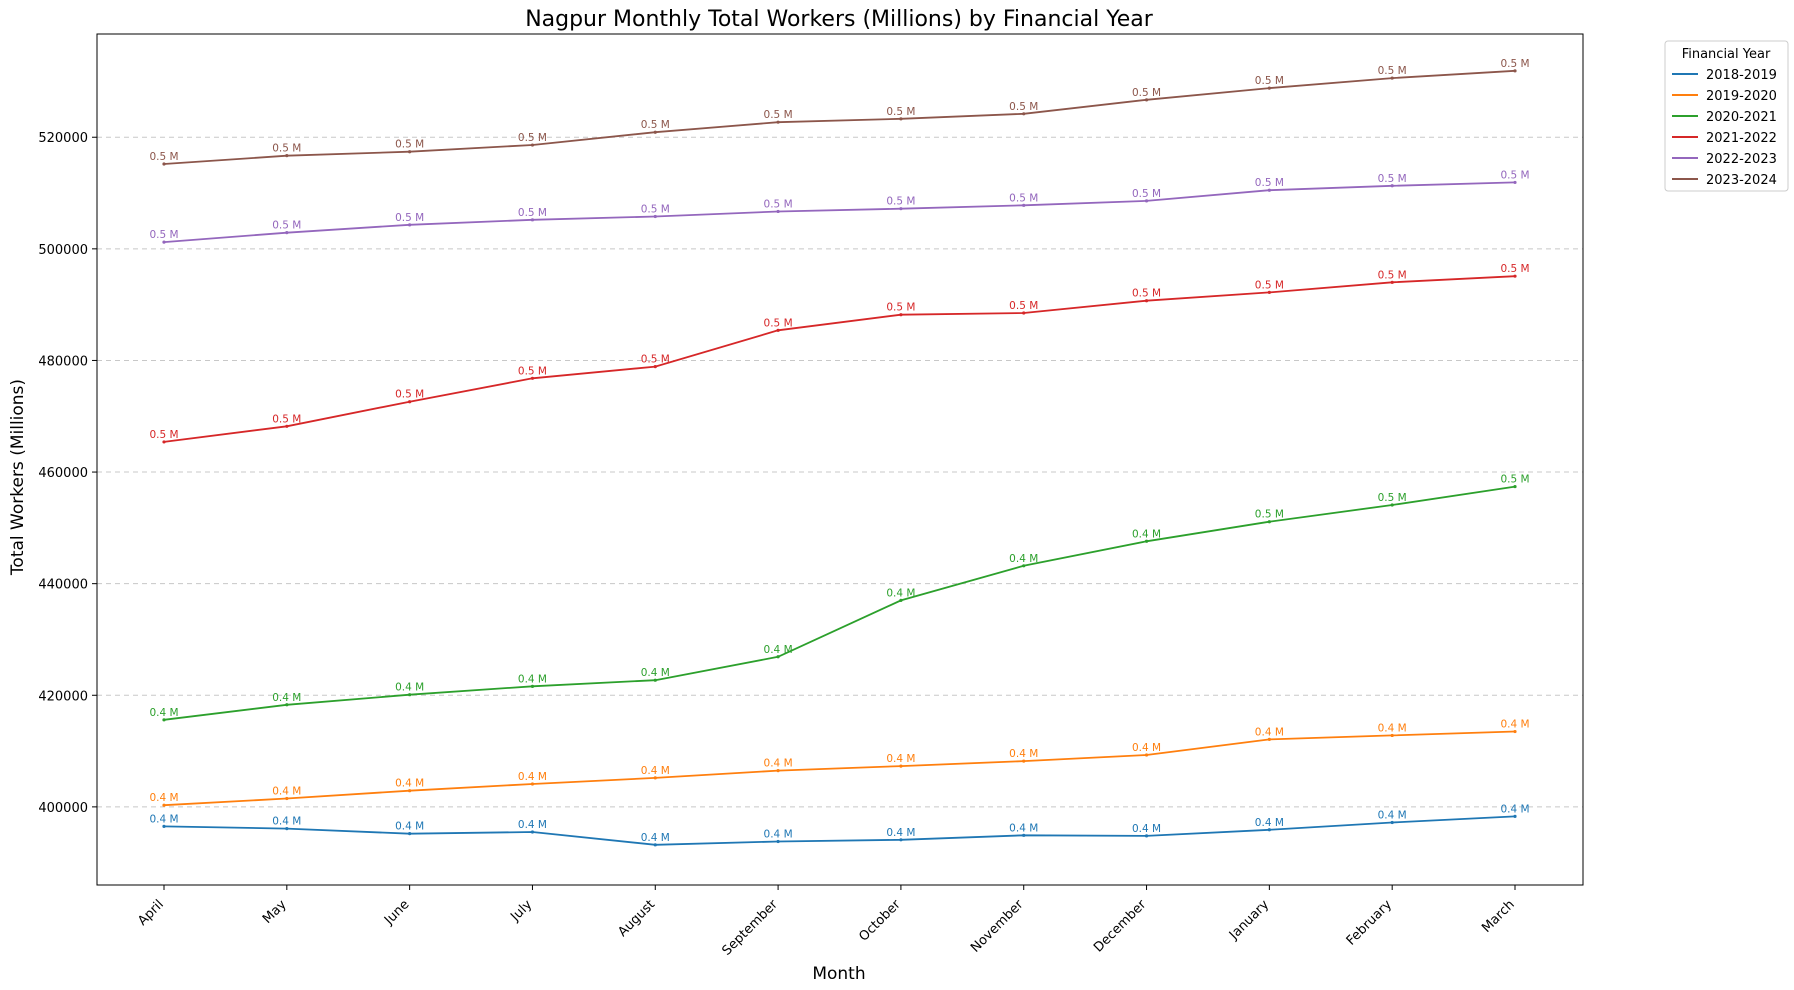 Image resolution: width=1794 pixels, height=990 pixels. Describe the element at coordinates (521, 911) in the screenshot. I see `x-tick-label: July` at that location.